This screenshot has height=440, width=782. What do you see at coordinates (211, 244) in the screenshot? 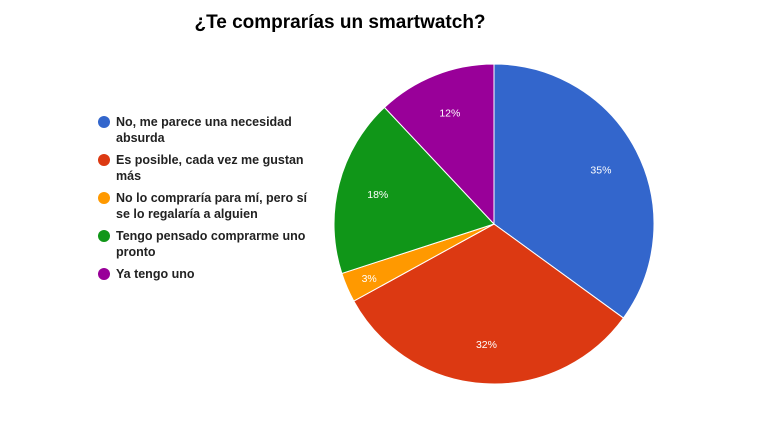
I see `legend-label: Tengo pensado comprarme uno pronto` at bounding box center [211, 244].